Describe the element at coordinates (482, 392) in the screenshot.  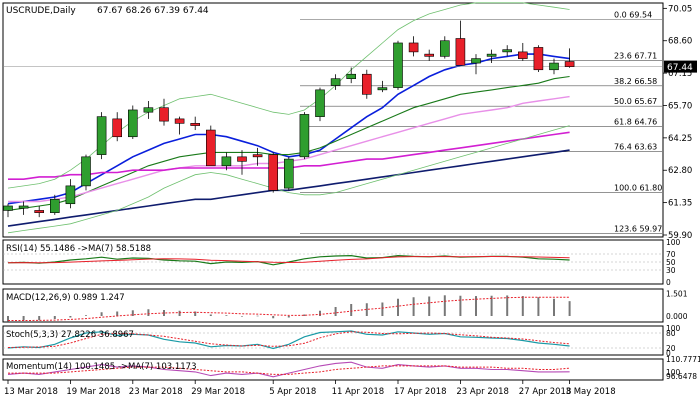
I see `x-tick-label-7: 23 Apr 2018` at that location.